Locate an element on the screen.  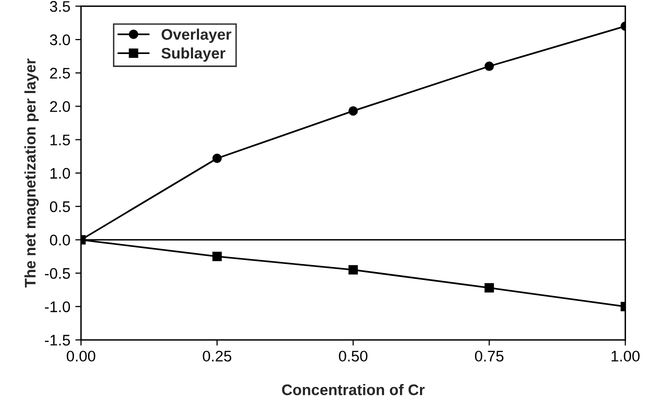
y-tick-label: 3.0 is located at coordinates (60, 40).